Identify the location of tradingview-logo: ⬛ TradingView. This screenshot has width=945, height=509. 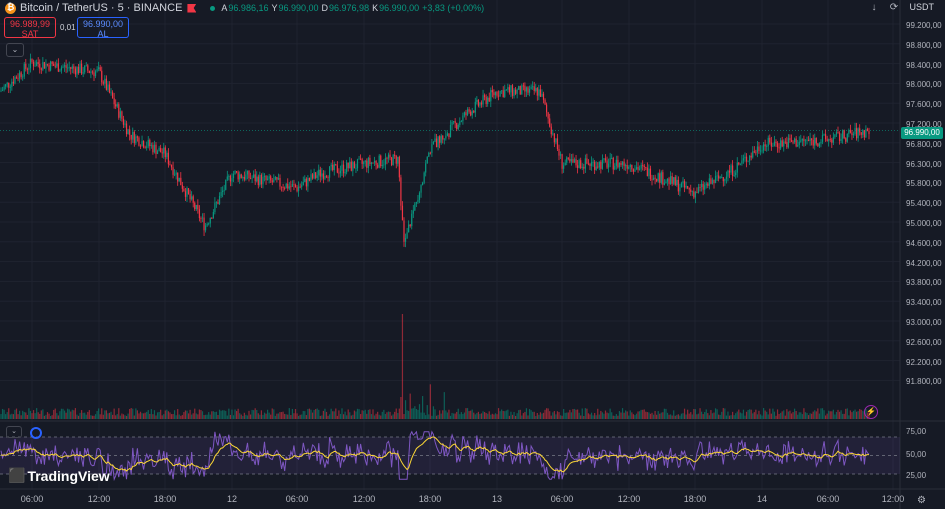
(59, 475).